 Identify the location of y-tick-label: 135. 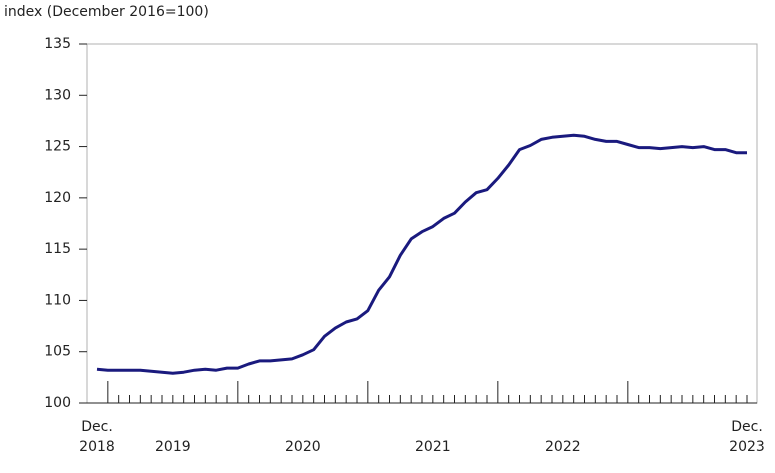
(57, 44).